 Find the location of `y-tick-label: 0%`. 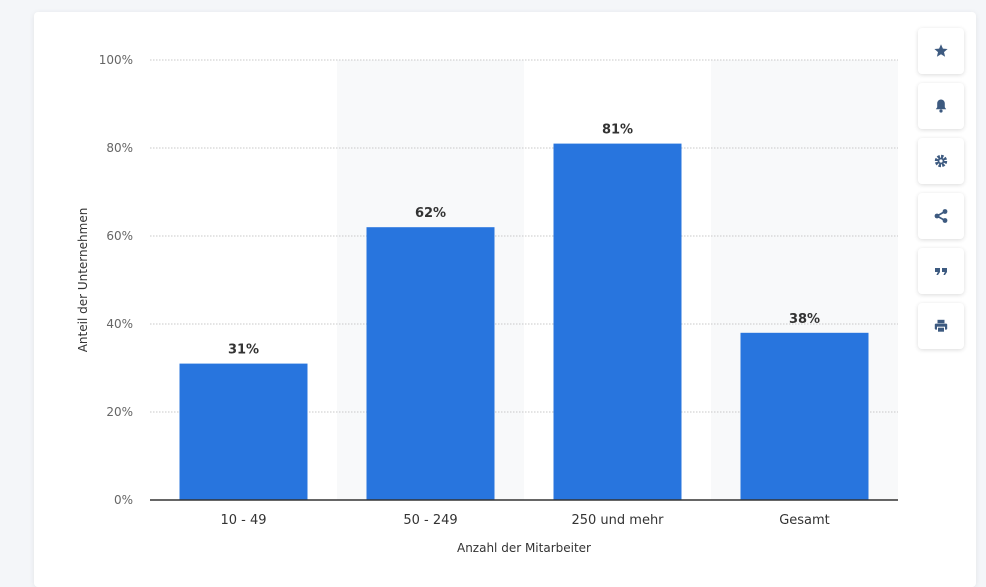

y-tick-label: 0% is located at coordinates (123, 500).